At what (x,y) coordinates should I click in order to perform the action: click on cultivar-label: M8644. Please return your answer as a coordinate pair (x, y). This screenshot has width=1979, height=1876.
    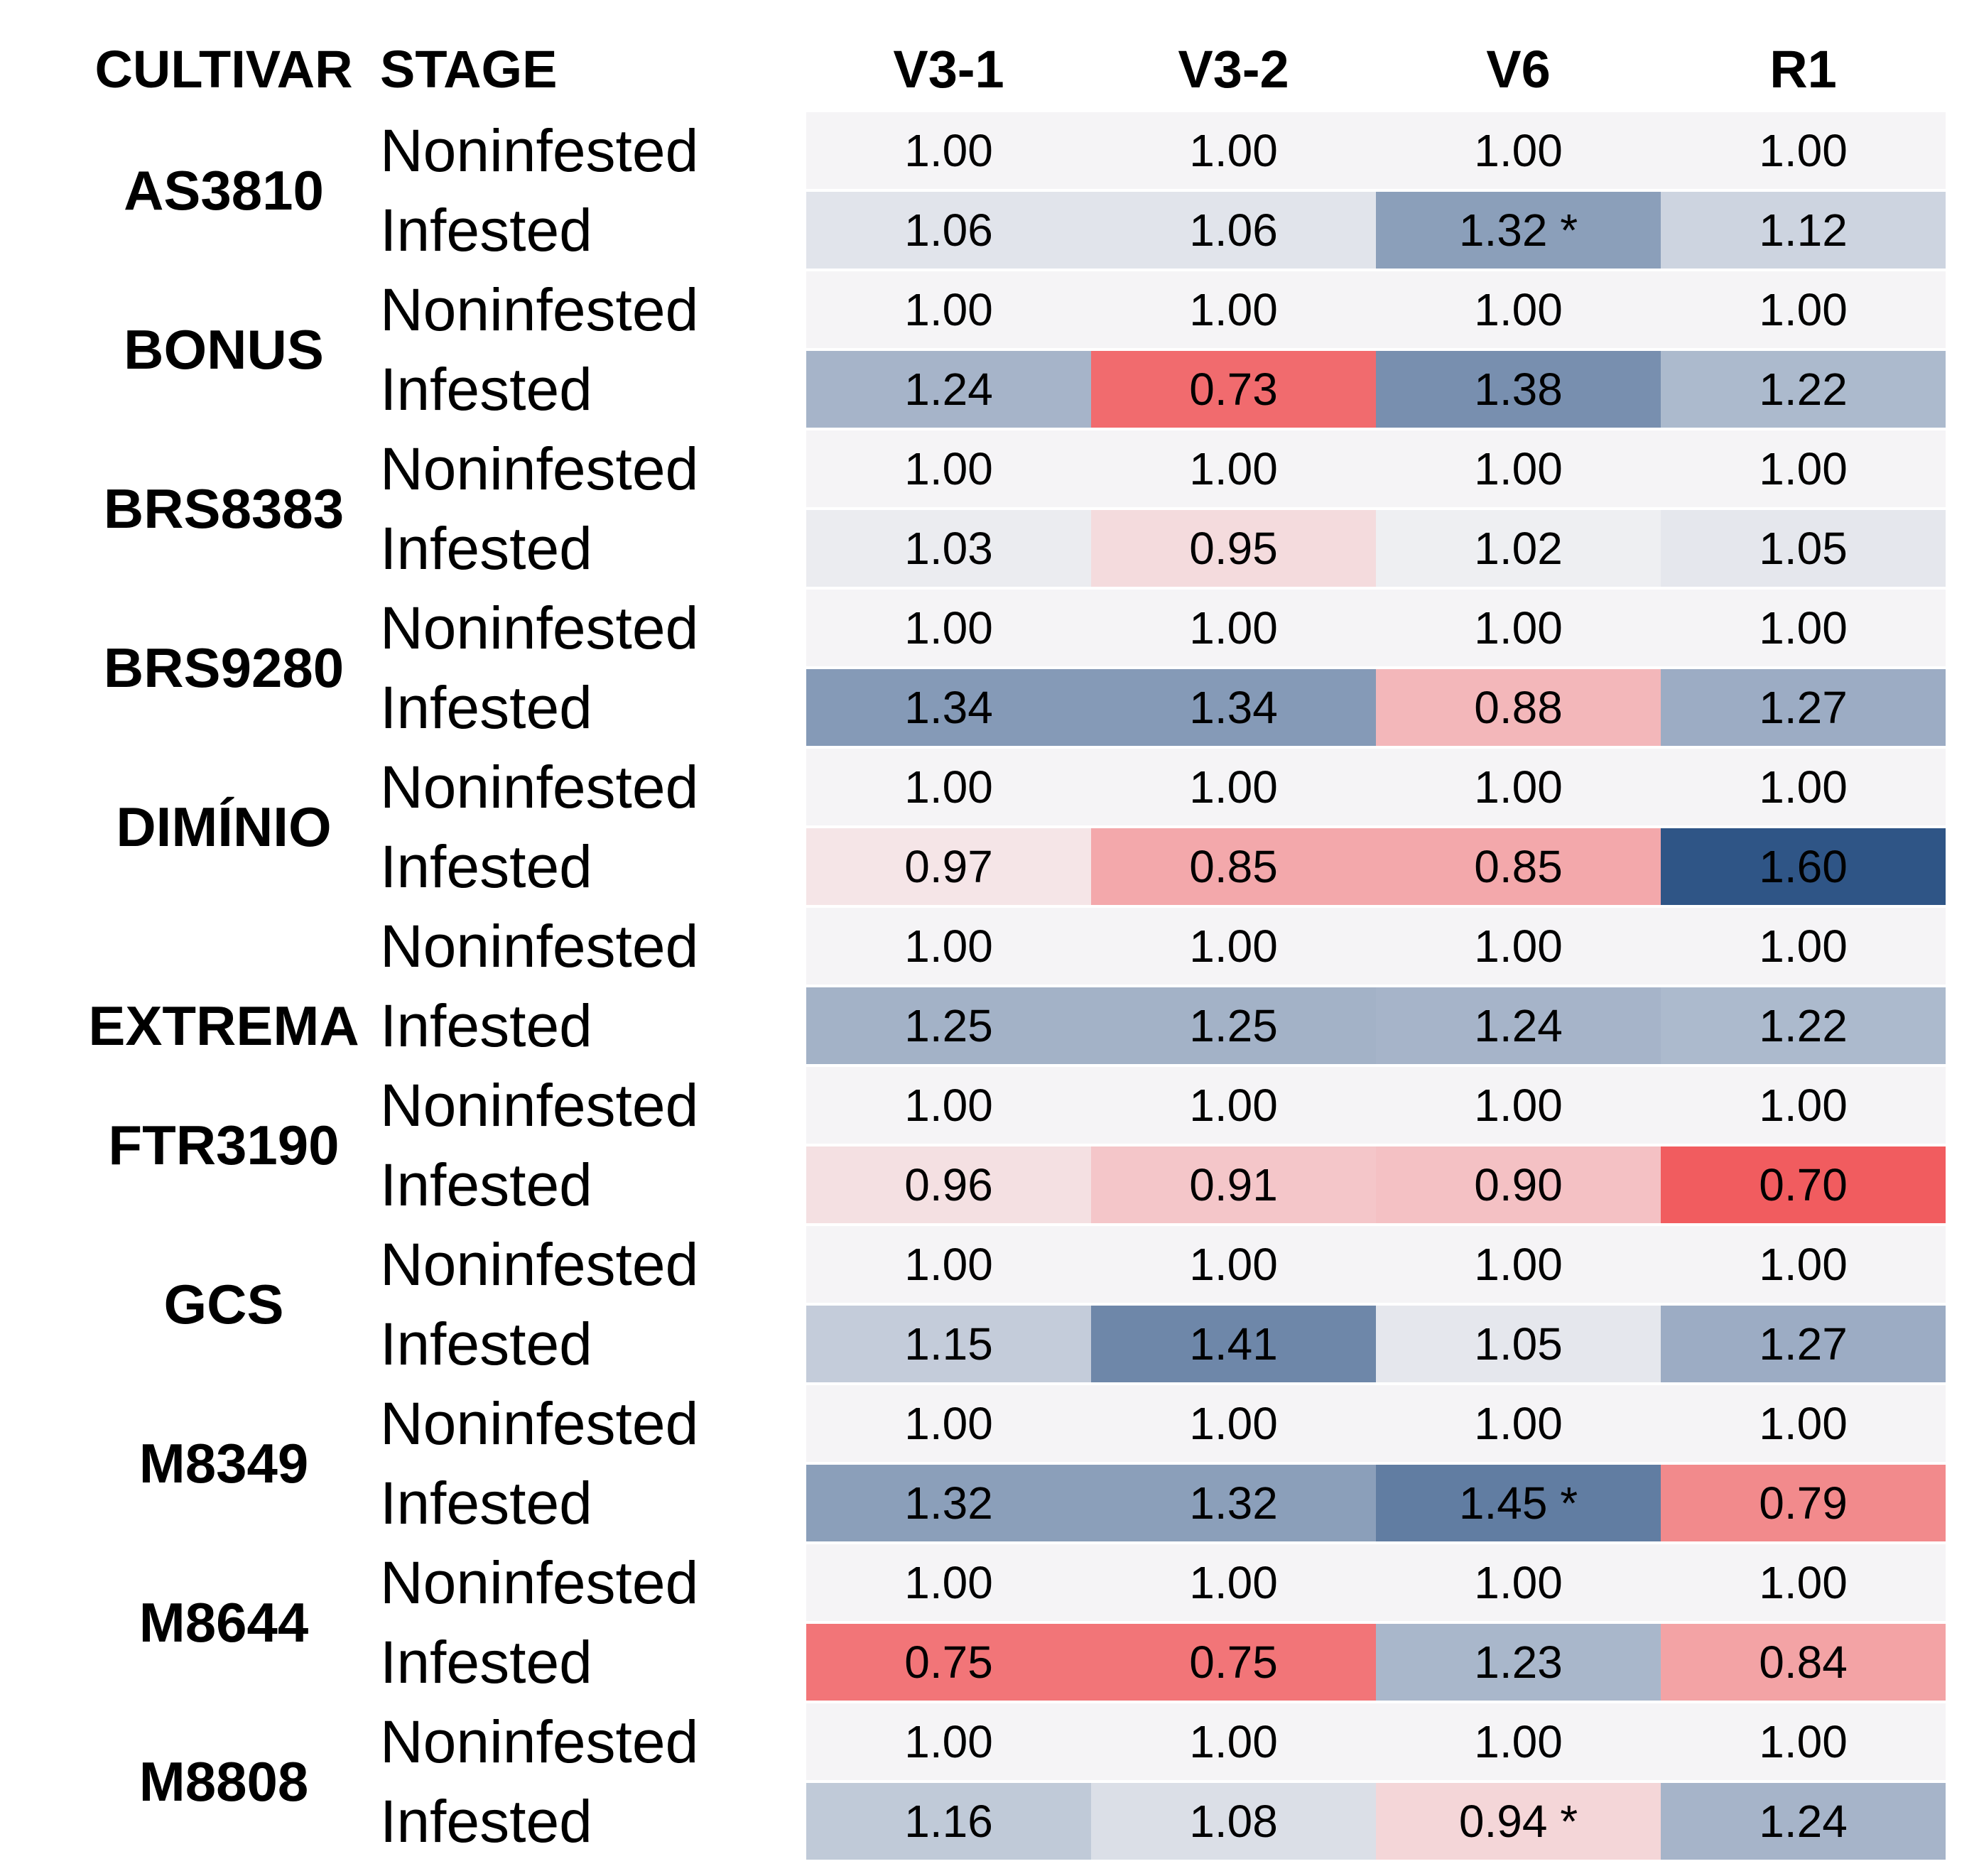
    Looking at the image, I should click on (224, 1622).